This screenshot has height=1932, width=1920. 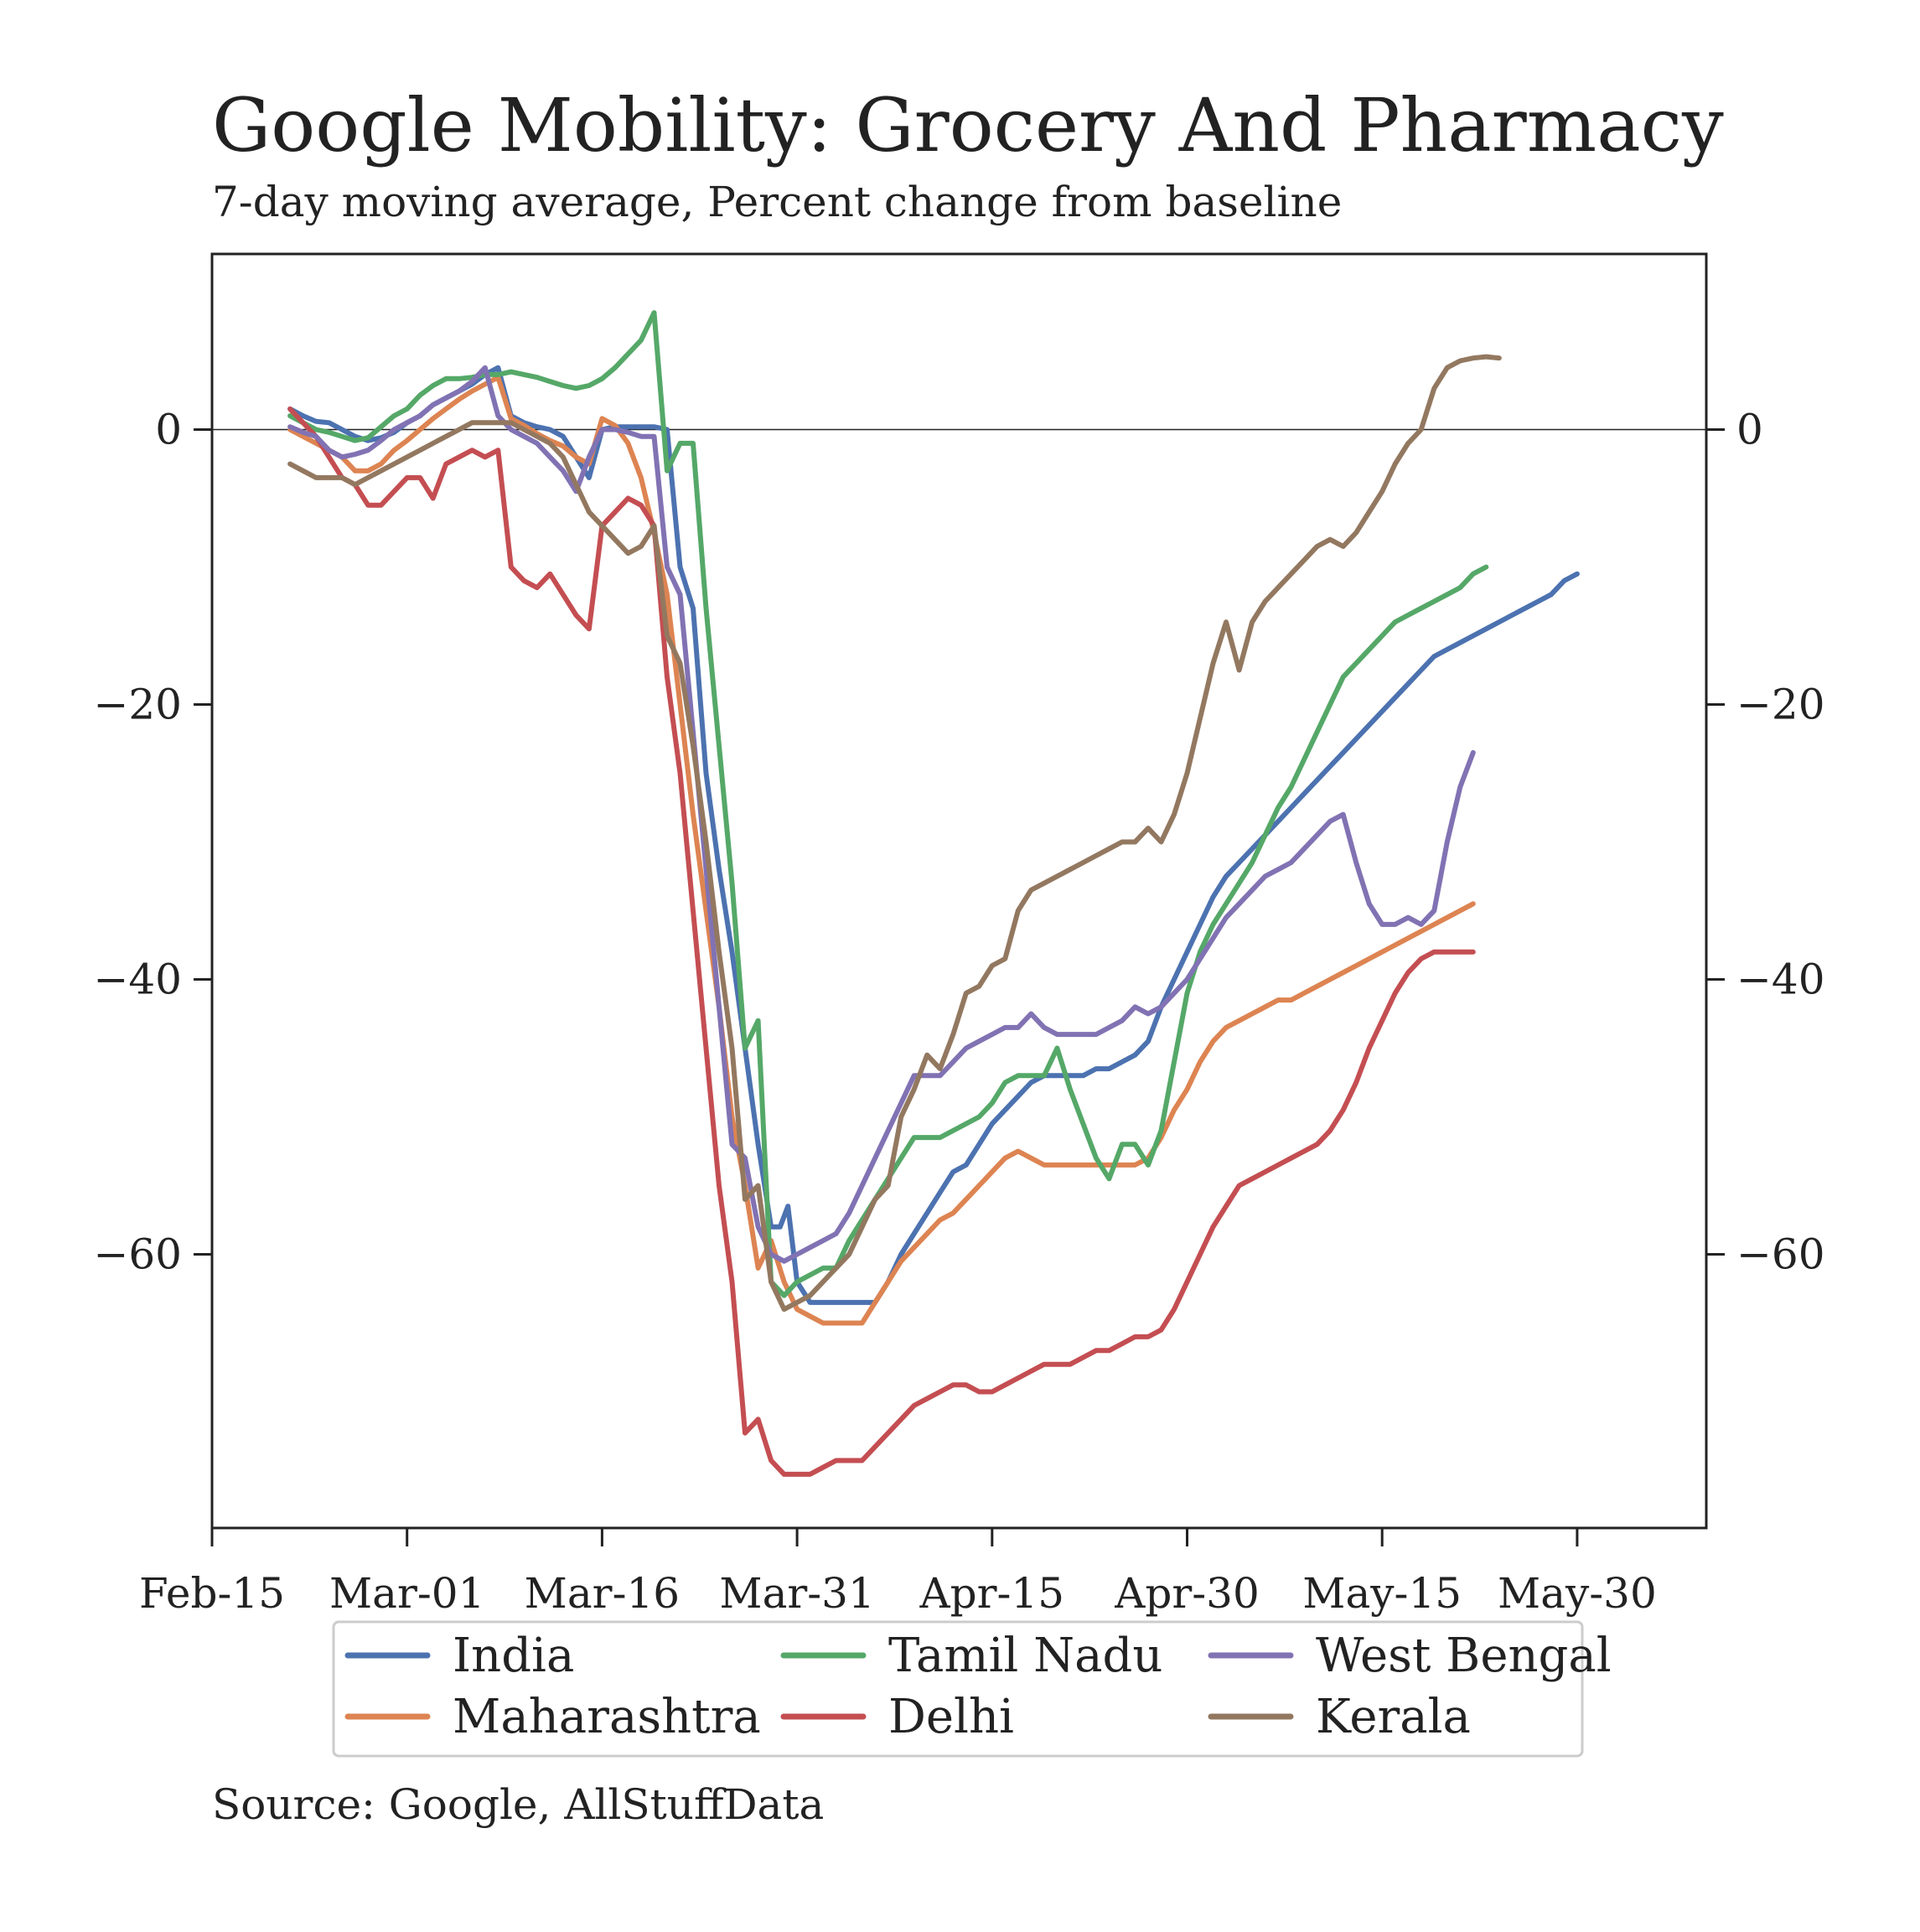 I want to click on y-tick-label-right: −40, so click(x=1780, y=980).